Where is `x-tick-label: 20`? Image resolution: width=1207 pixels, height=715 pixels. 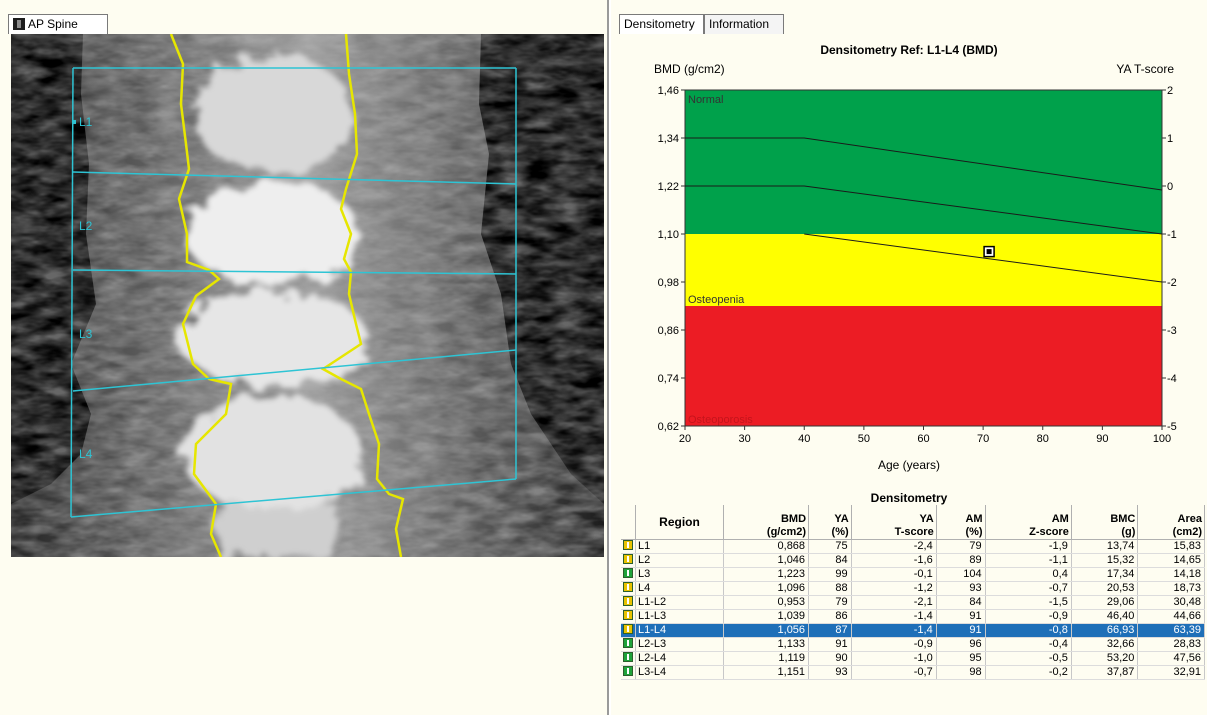 x-tick-label: 20 is located at coordinates (685, 439).